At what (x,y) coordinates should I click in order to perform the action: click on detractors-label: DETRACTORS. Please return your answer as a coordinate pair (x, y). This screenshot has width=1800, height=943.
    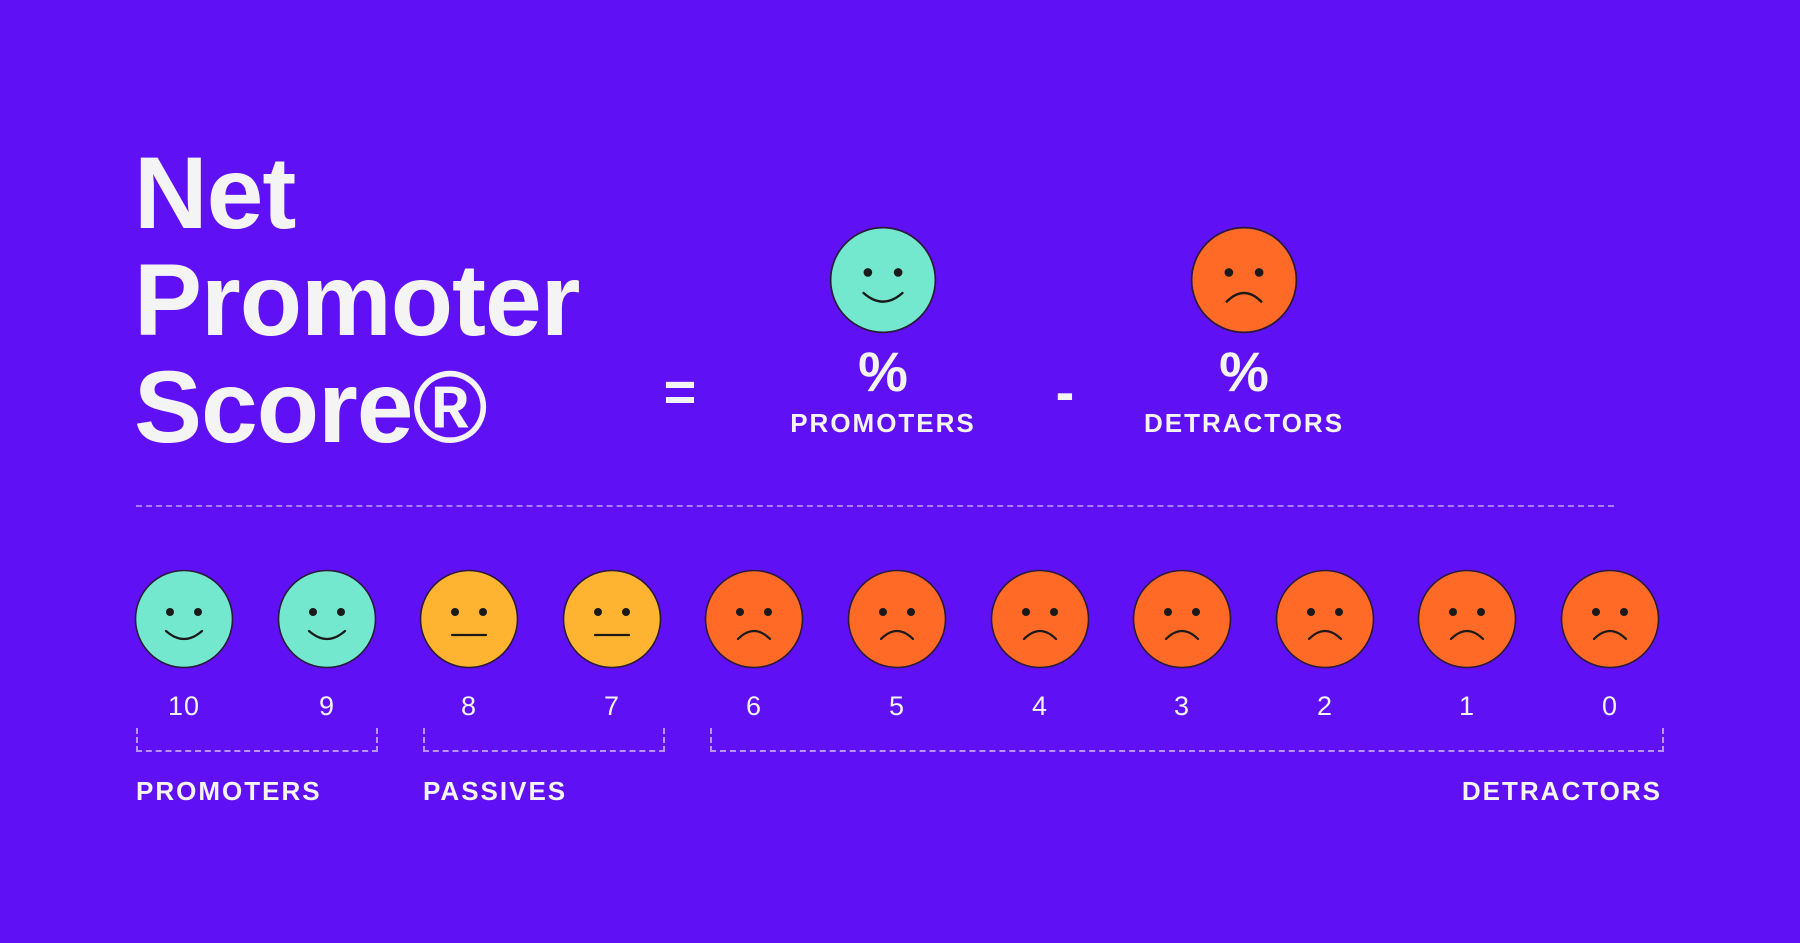
    Looking at the image, I should click on (1244, 423).